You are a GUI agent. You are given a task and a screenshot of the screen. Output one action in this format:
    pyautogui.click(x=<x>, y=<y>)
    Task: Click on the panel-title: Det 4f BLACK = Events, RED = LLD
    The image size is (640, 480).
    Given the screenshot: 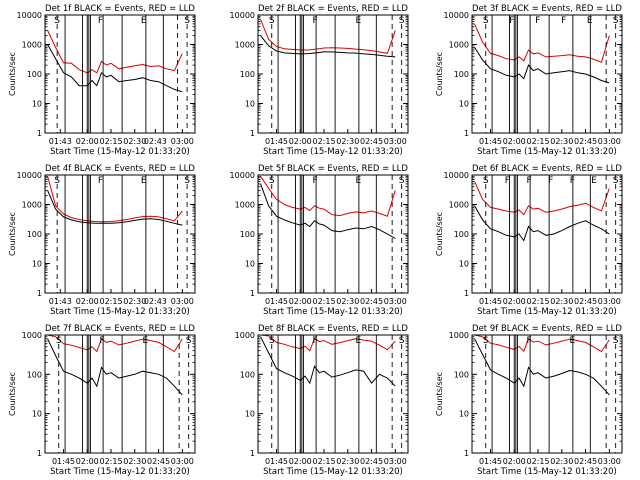 What is the action you would take?
    pyautogui.click(x=120, y=169)
    